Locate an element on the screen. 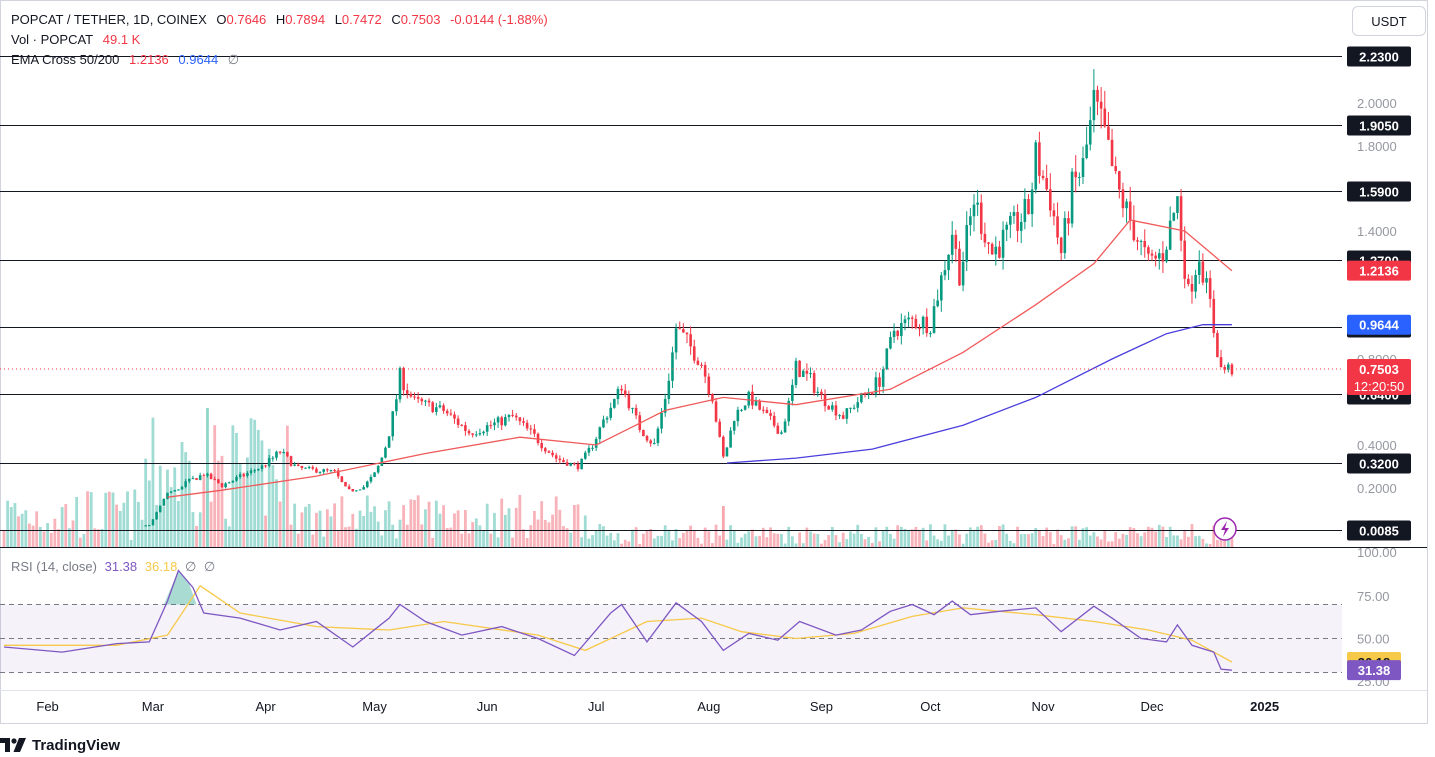  tradingview-brand: TradingView is located at coordinates (76, 745).